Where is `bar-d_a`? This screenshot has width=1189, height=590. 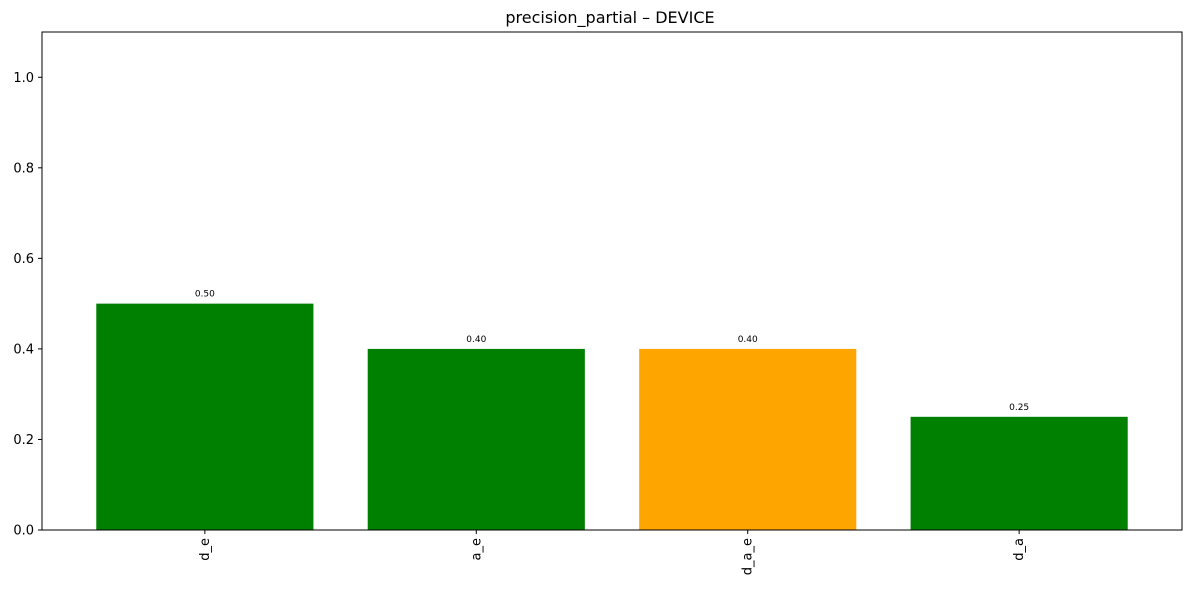
bar-d_a is located at coordinates (1019, 473).